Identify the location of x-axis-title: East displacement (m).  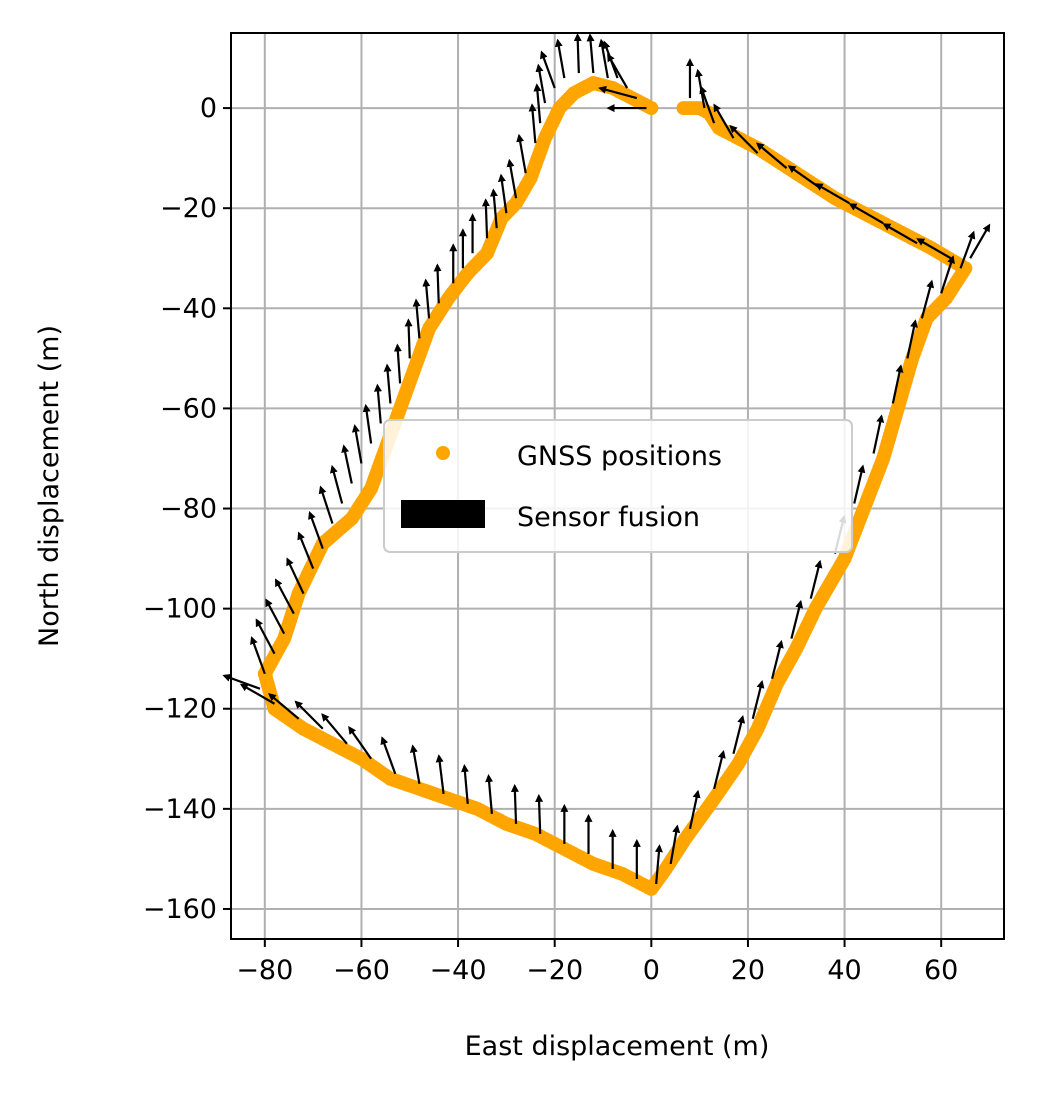
(617, 1046).